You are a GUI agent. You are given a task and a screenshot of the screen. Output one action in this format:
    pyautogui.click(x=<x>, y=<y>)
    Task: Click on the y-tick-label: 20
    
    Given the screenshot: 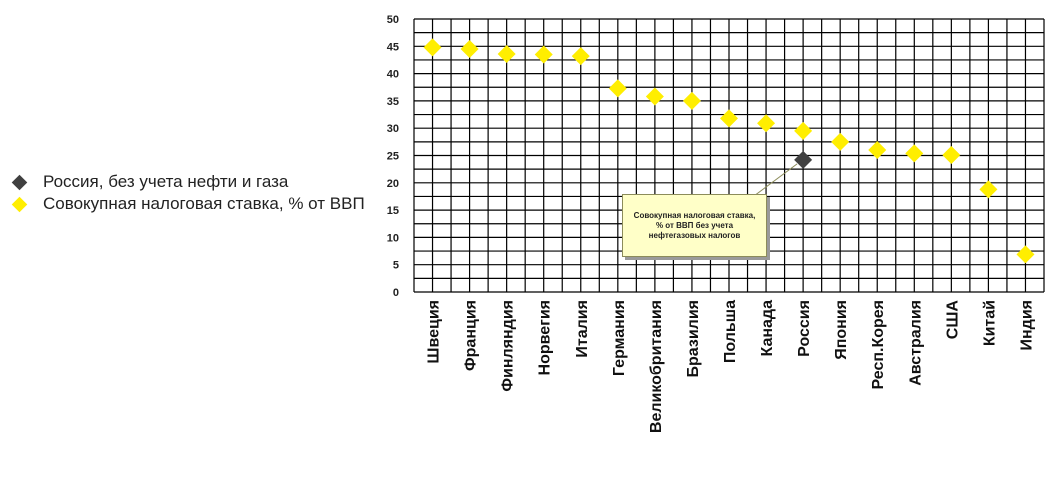 What is the action you would take?
    pyautogui.click(x=393, y=184)
    